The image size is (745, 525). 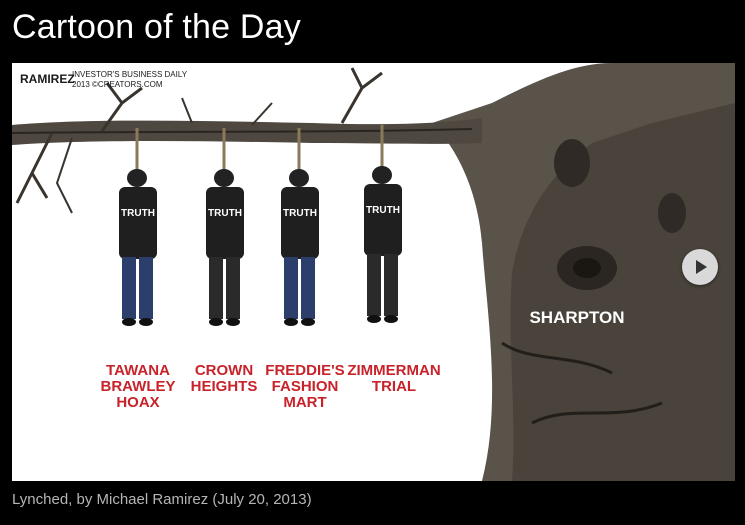 What do you see at coordinates (304, 370) in the screenshot?
I see `figure-caption-line: FREDDIE'S` at bounding box center [304, 370].